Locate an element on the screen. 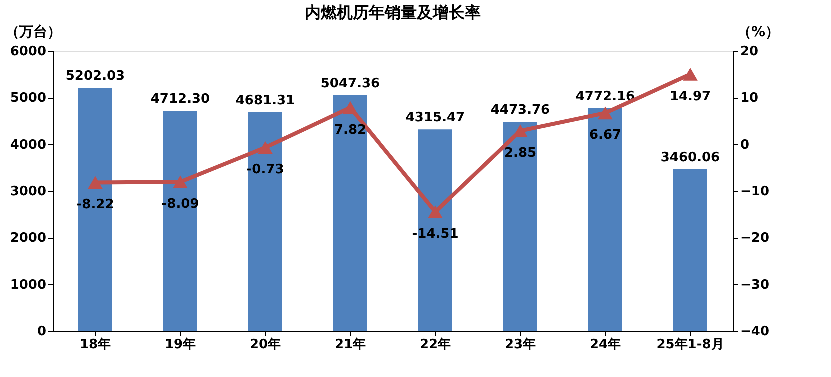  y2-tick-label: 10 is located at coordinates (749, 98).